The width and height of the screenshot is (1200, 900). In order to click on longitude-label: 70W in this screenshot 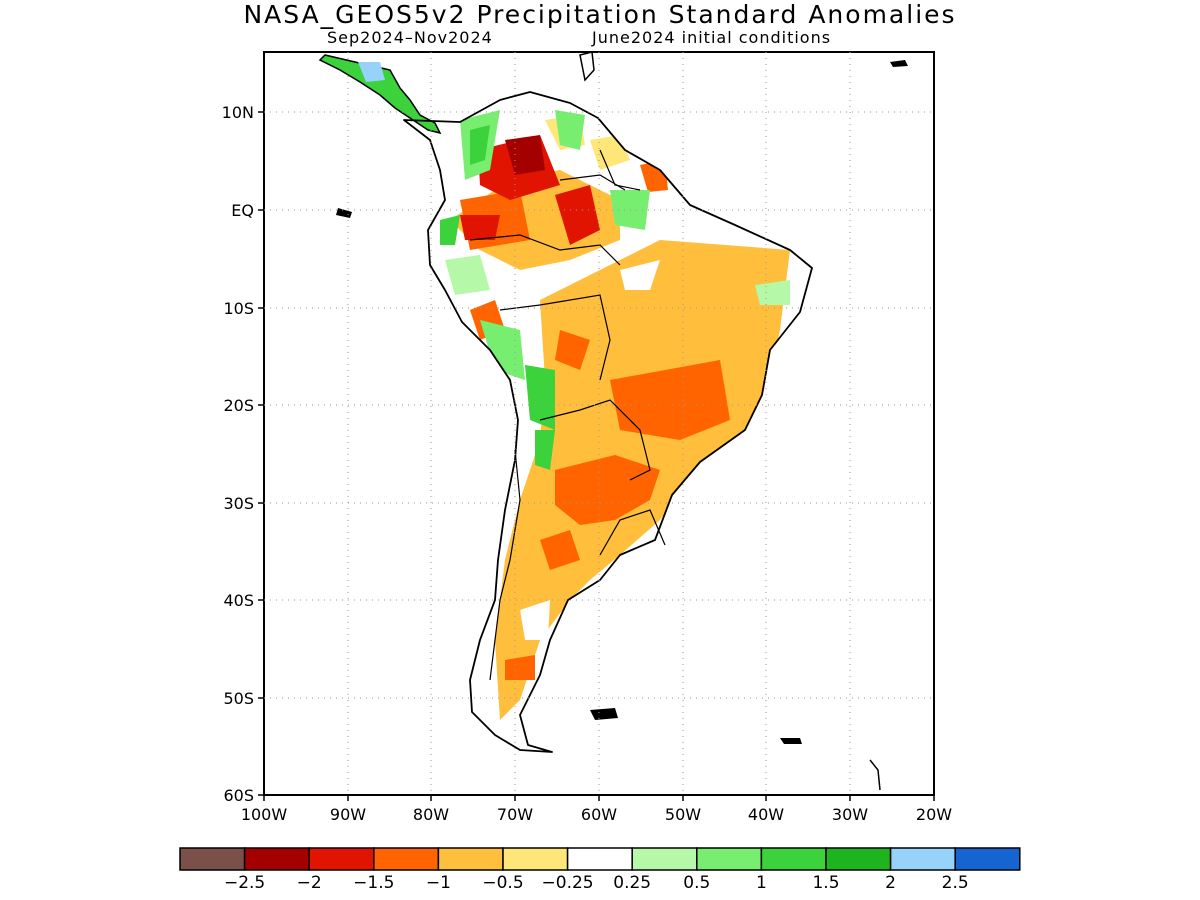, I will do `click(515, 814)`.